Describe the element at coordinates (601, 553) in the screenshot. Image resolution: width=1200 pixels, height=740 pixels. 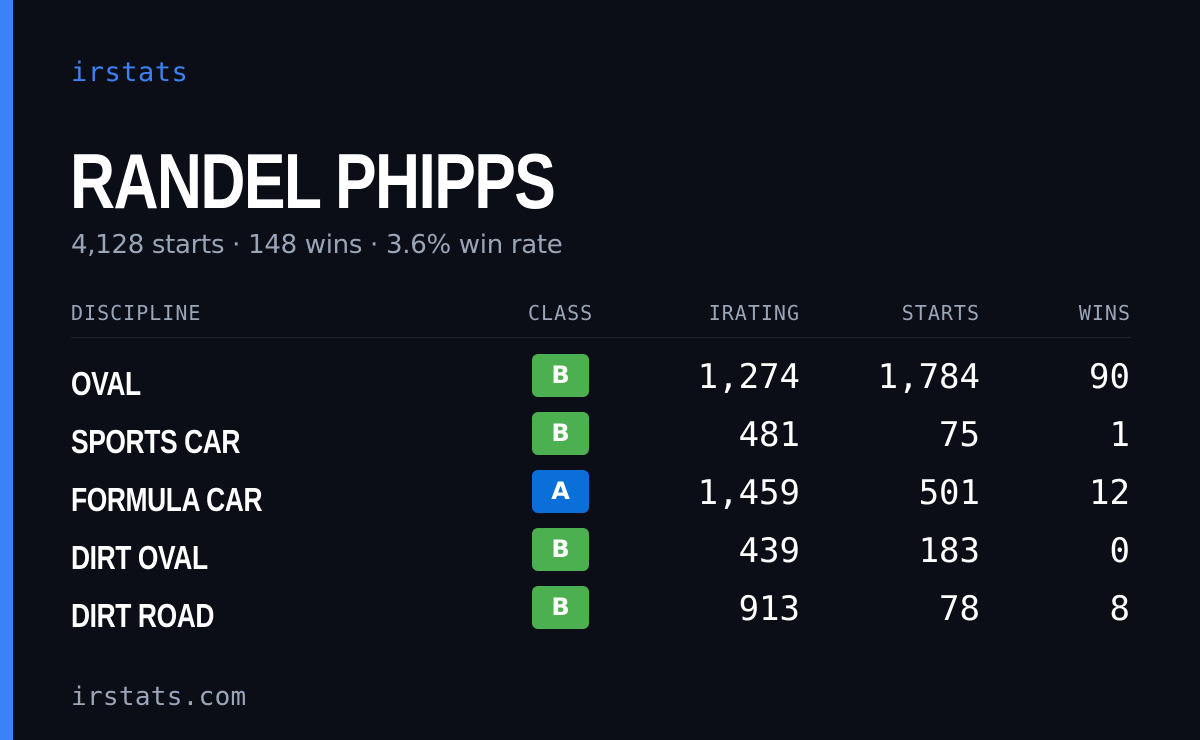
I see `table-row: DIRT OVAL B 439 183 0` at that location.